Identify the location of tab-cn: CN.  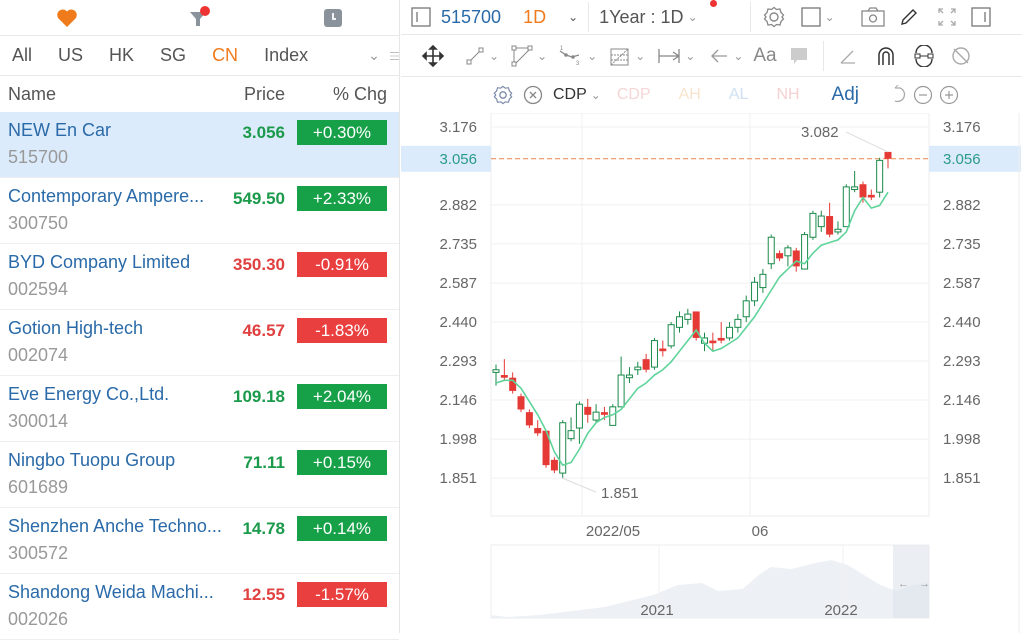
(225, 55).